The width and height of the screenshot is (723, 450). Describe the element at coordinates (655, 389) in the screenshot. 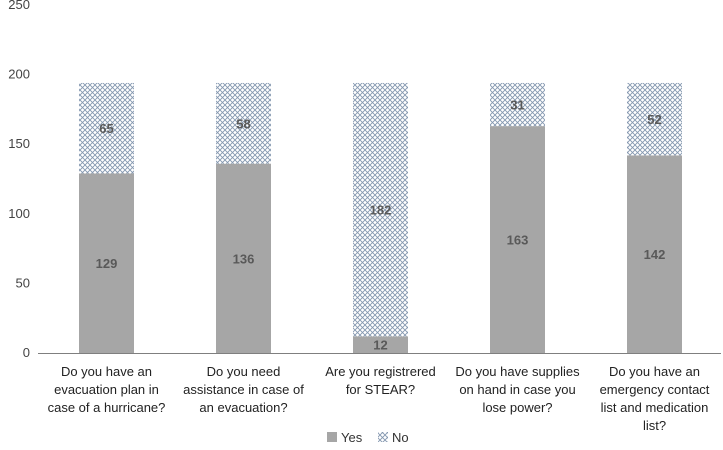

I see `category-label: emergency contact` at that location.